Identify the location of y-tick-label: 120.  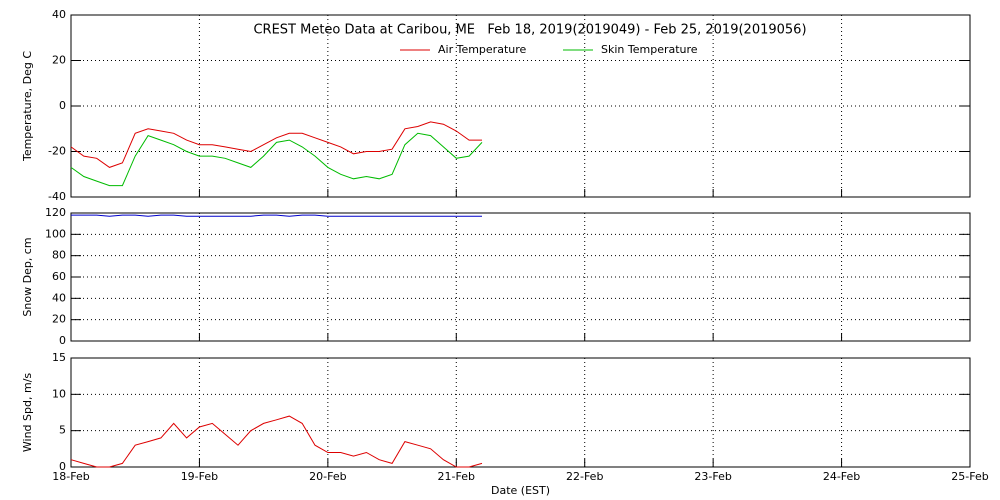
(55, 212).